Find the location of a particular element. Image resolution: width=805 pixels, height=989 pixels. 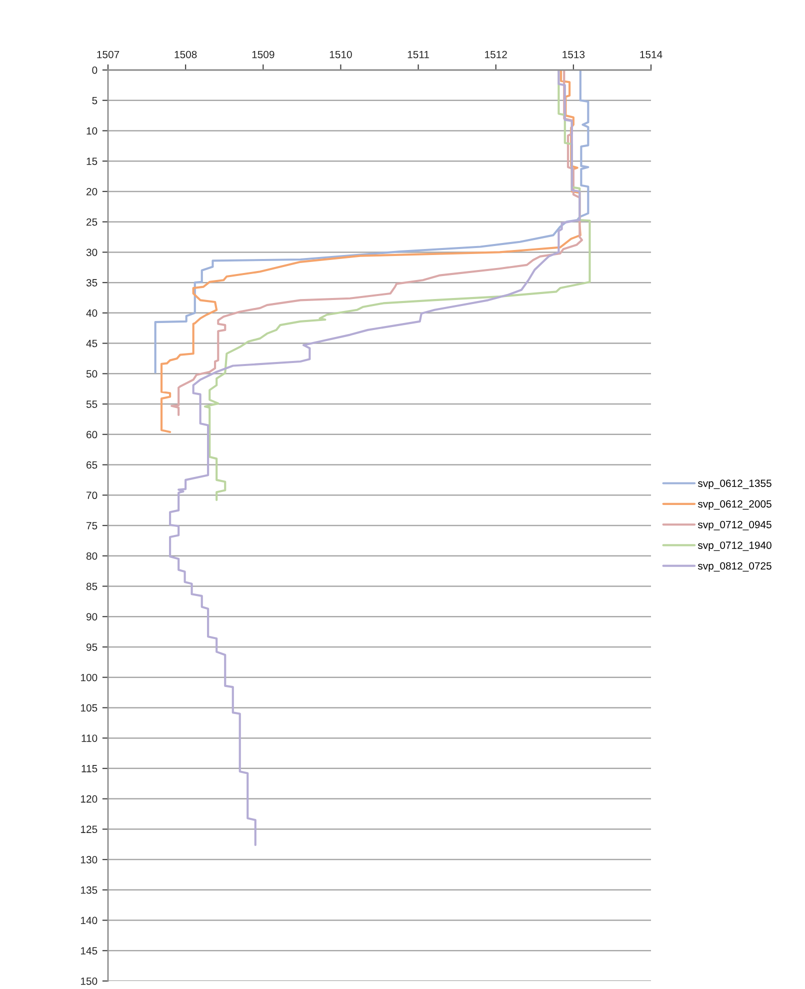

x-tick-label: 1512 is located at coordinates (496, 54).